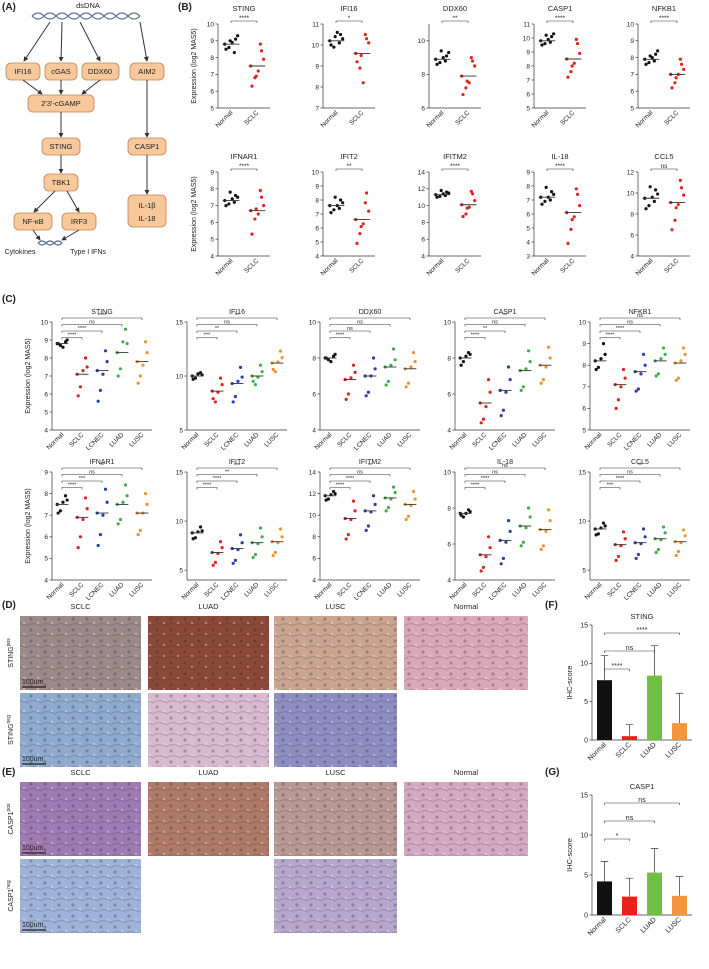 This screenshot has height=969, width=709. Describe the element at coordinates (9, 299) in the screenshot. I see `panel-label: (C)` at that location.